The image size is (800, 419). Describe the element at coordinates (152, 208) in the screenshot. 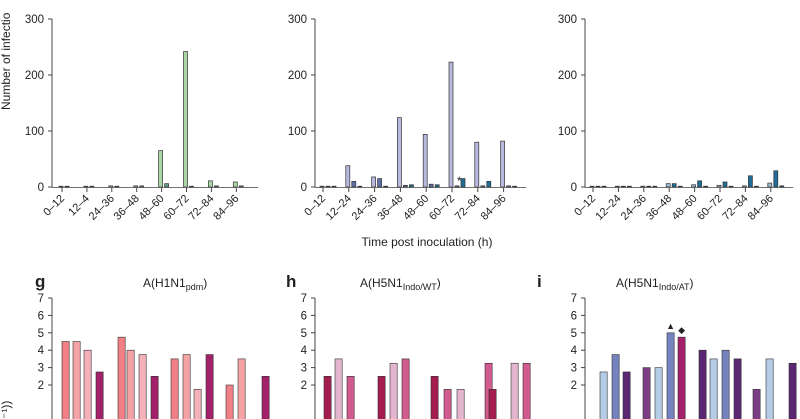

I see `category-label: 48–60` at that location.